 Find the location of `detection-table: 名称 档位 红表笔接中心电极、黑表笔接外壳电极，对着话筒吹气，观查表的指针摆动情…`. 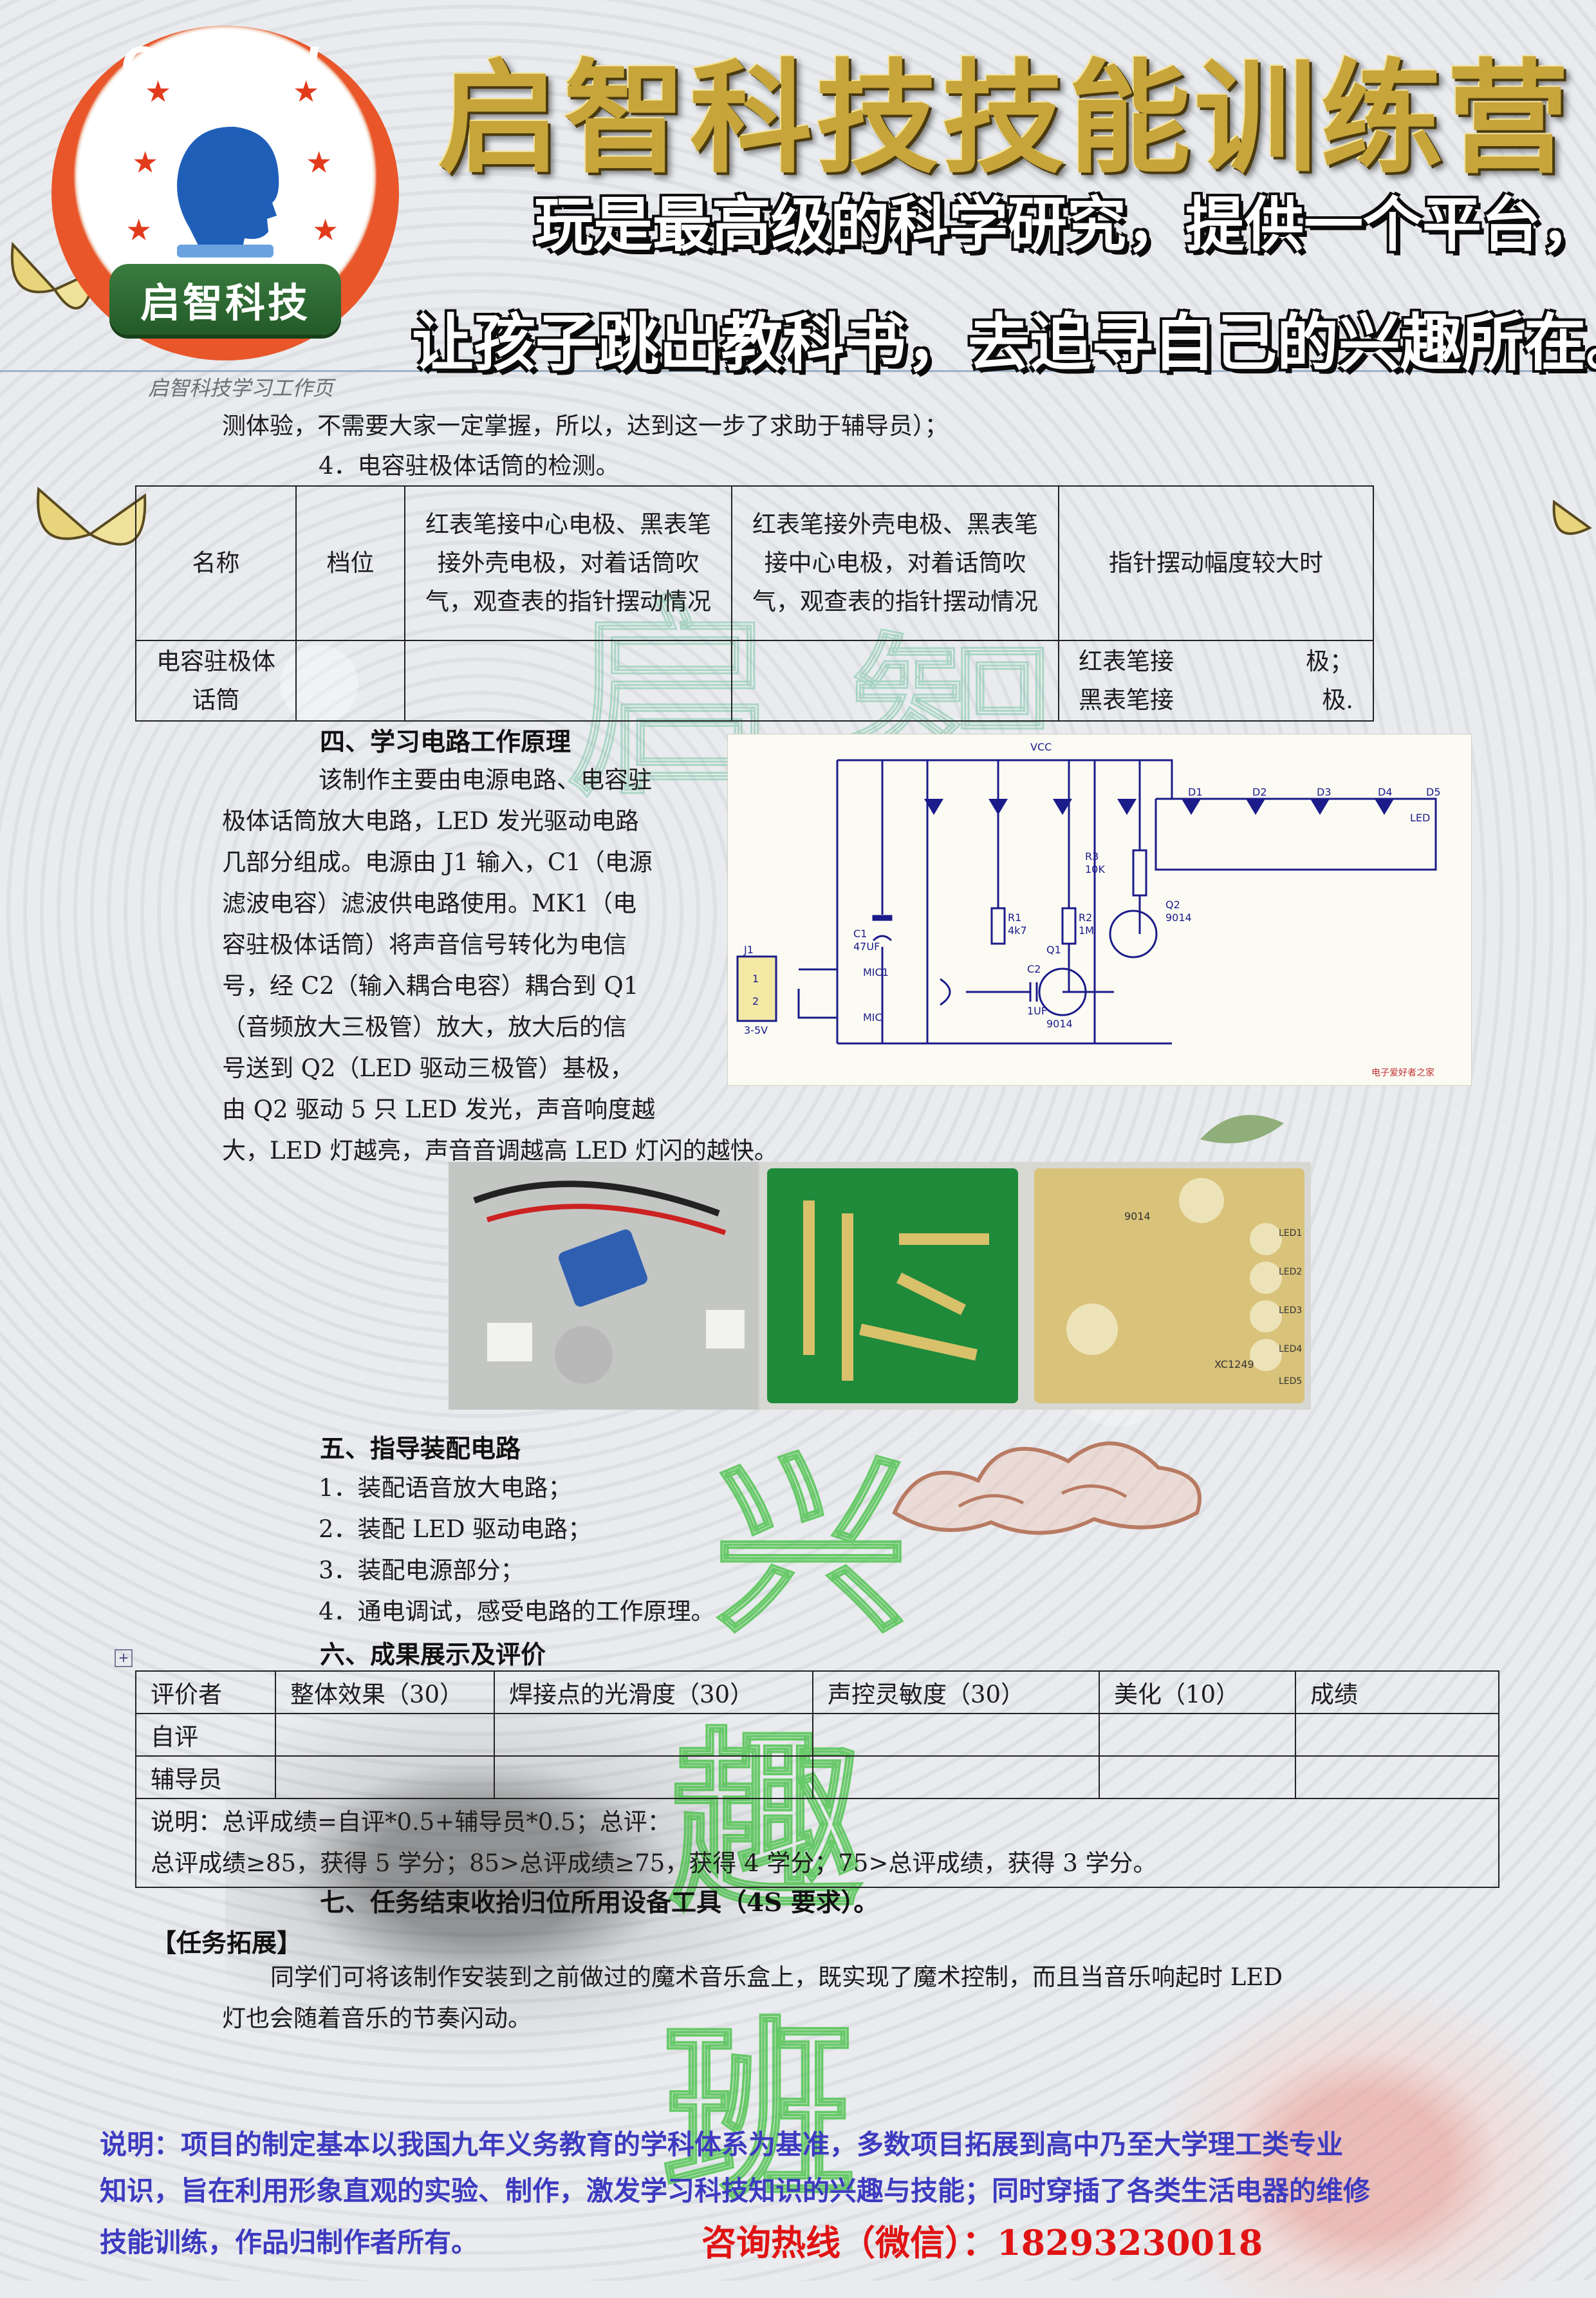

detection-table: 名称 档位 红表笔接中心电极、黑表笔接外壳电极，对着话筒吹气，观查表的指针摆动情… is located at coordinates (754, 604).